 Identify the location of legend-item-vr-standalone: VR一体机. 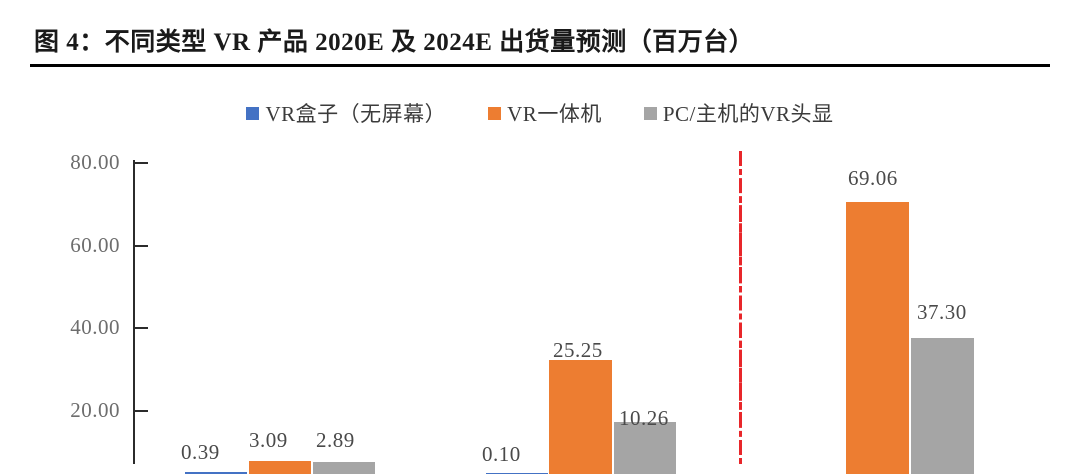
(545, 113).